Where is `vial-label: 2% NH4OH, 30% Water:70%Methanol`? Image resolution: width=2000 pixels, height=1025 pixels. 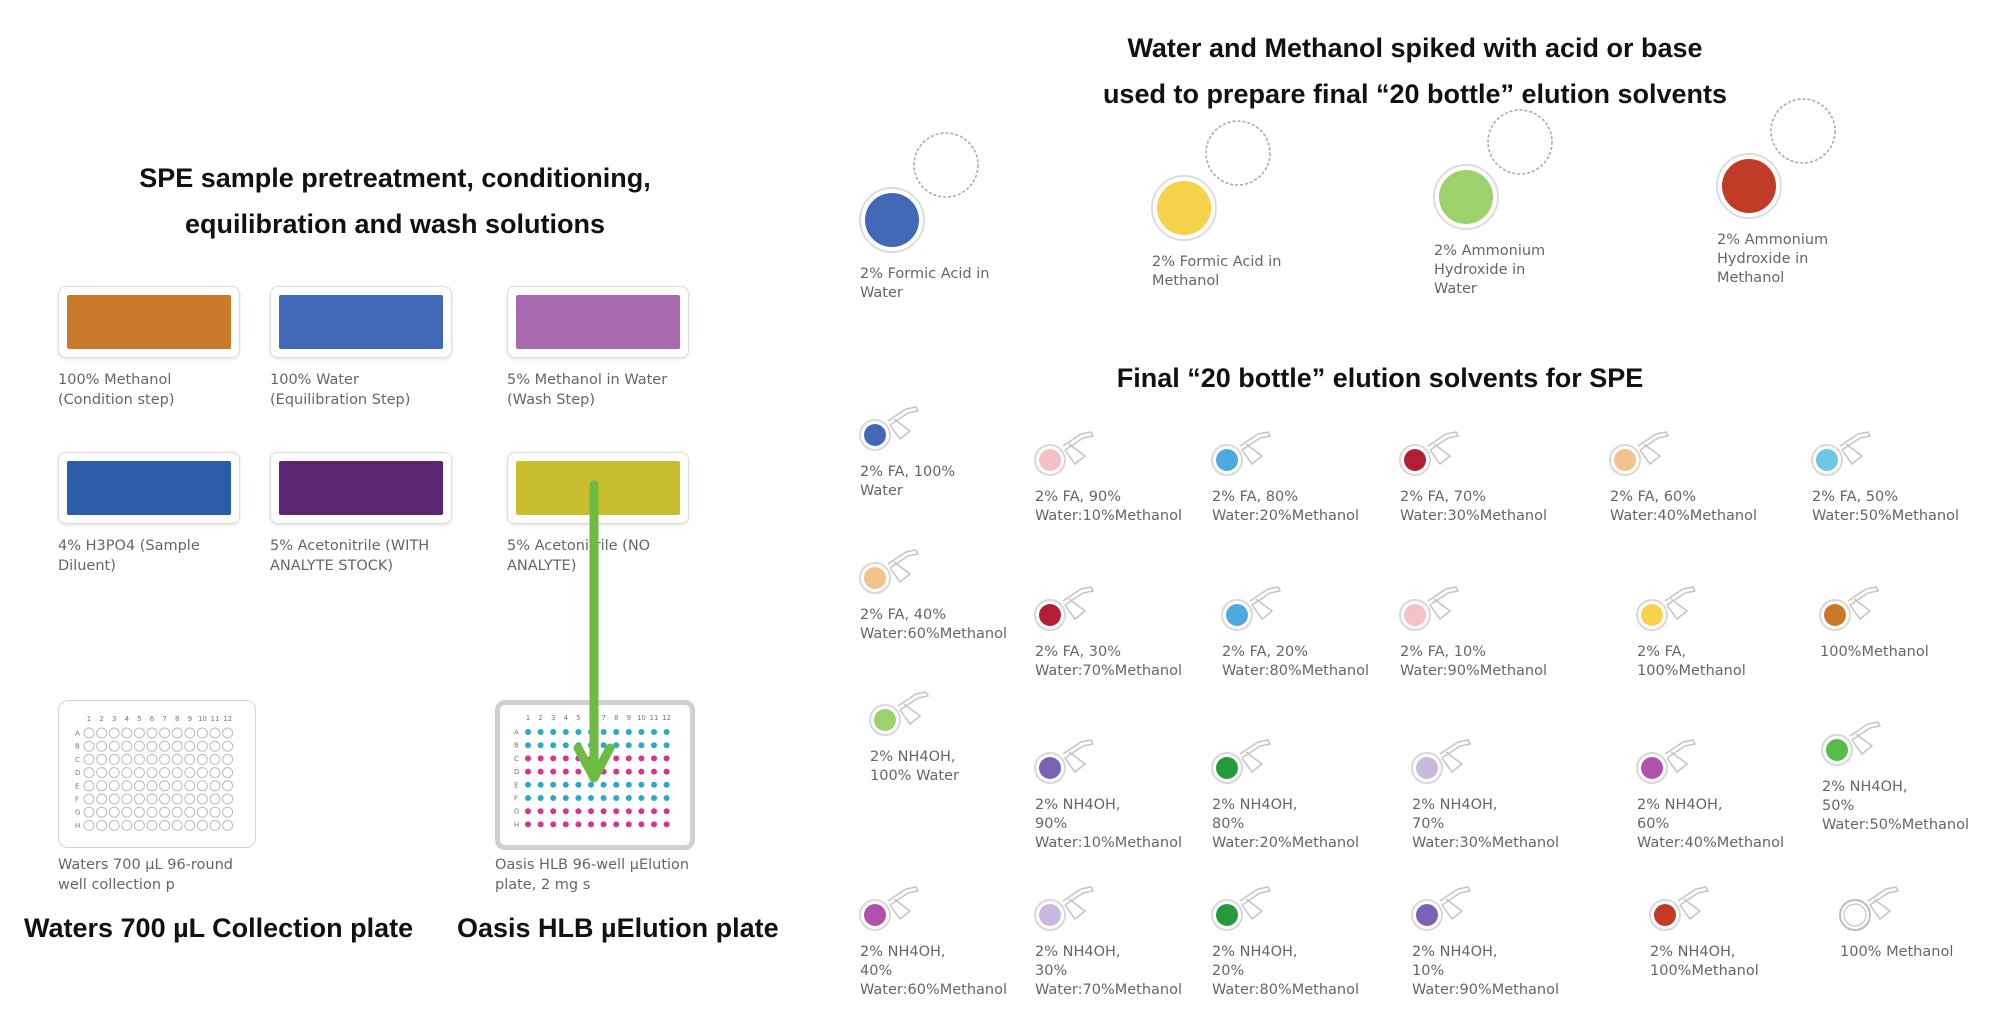
vial-label: 2% NH4OH, 30% Water:70%Methanol is located at coordinates (1109, 971).